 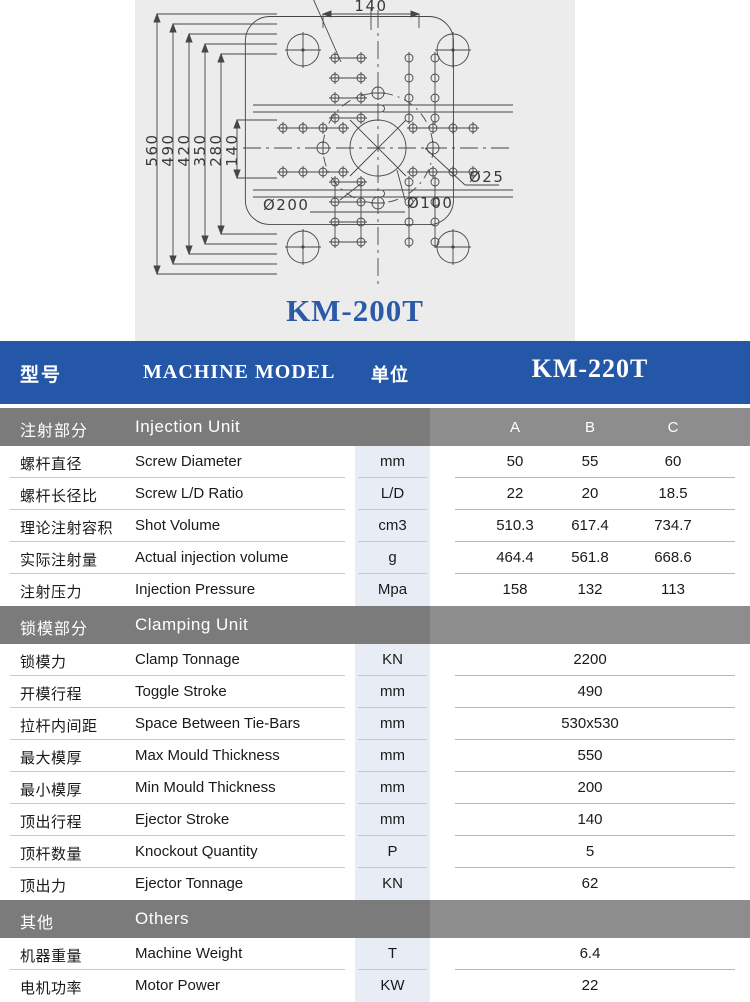 I want to click on row-unit: T, so click(x=392, y=953).